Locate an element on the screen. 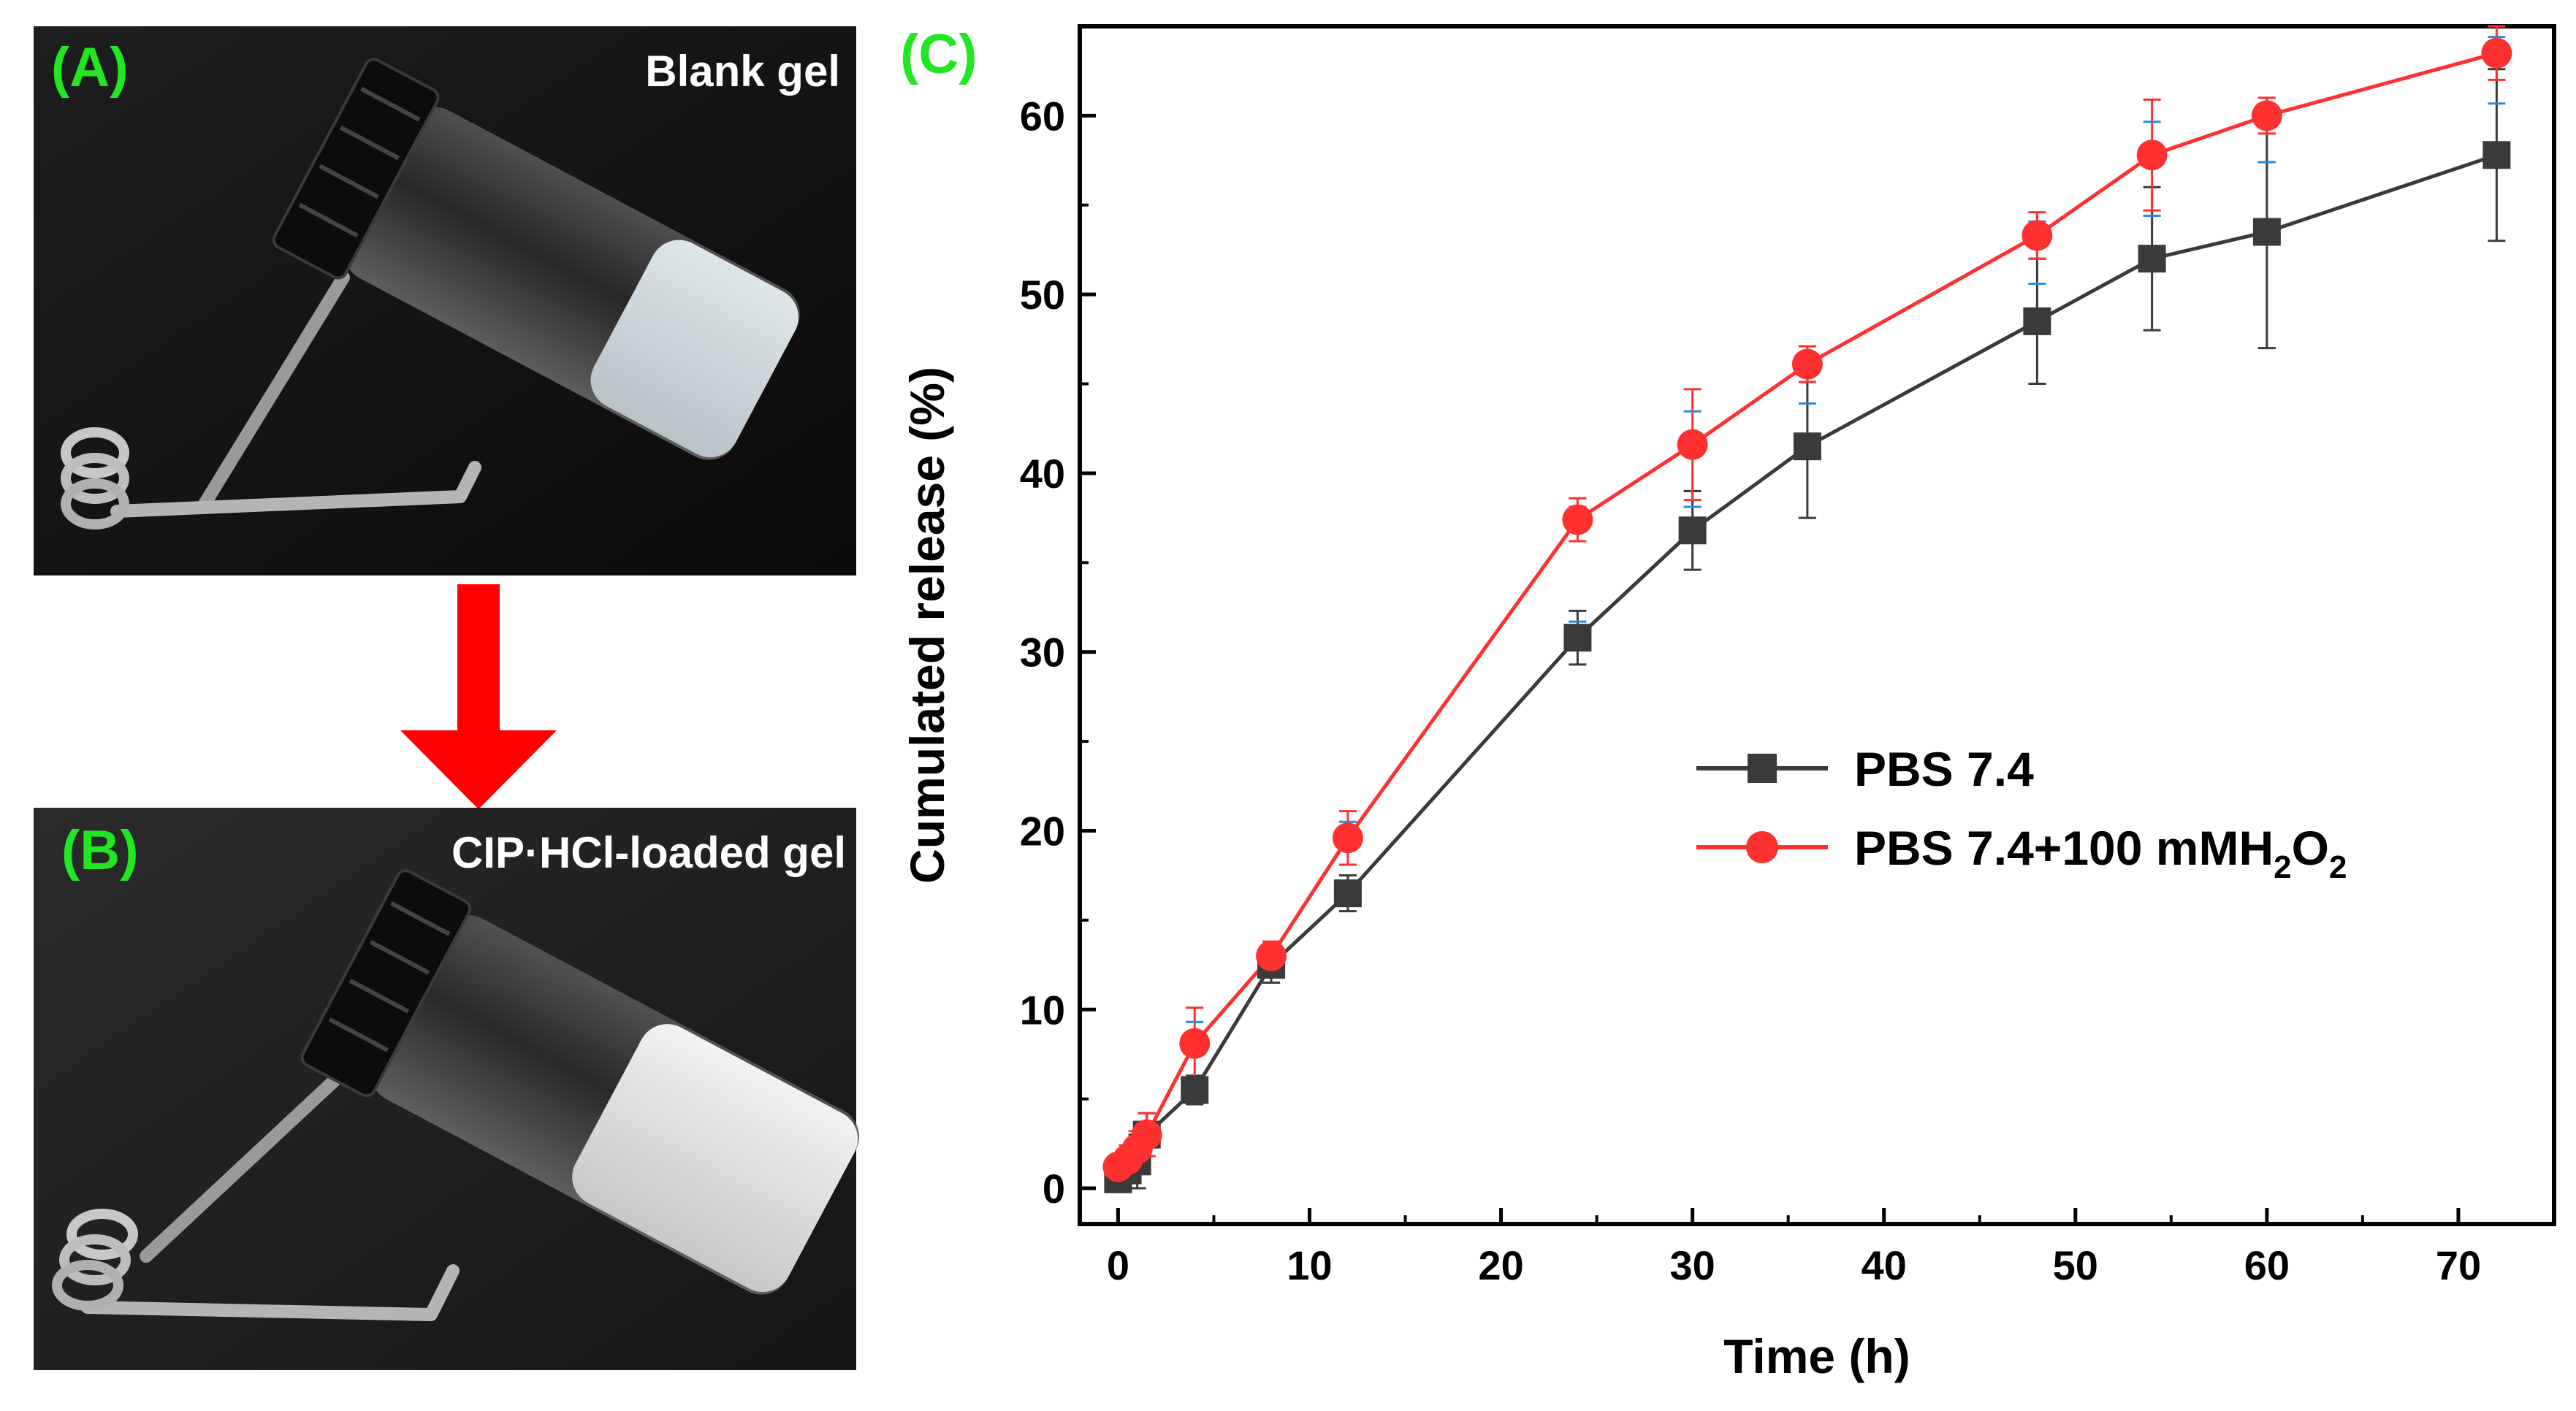  x-axis-title: Time (h) is located at coordinates (1817, 1356).